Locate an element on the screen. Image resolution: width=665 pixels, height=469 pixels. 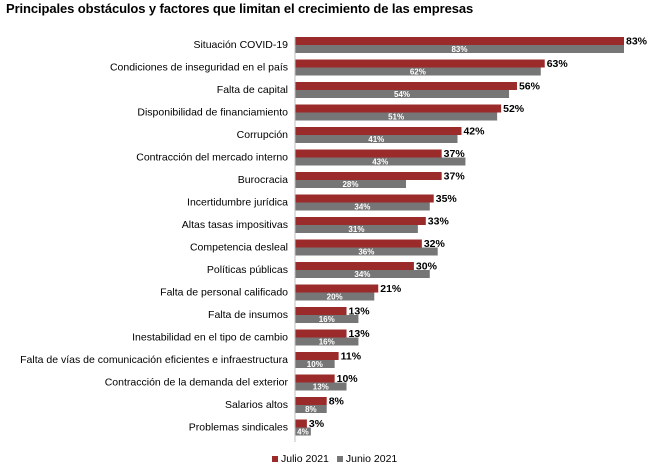
data-label-julio-2021: 32% is located at coordinates (435, 244).